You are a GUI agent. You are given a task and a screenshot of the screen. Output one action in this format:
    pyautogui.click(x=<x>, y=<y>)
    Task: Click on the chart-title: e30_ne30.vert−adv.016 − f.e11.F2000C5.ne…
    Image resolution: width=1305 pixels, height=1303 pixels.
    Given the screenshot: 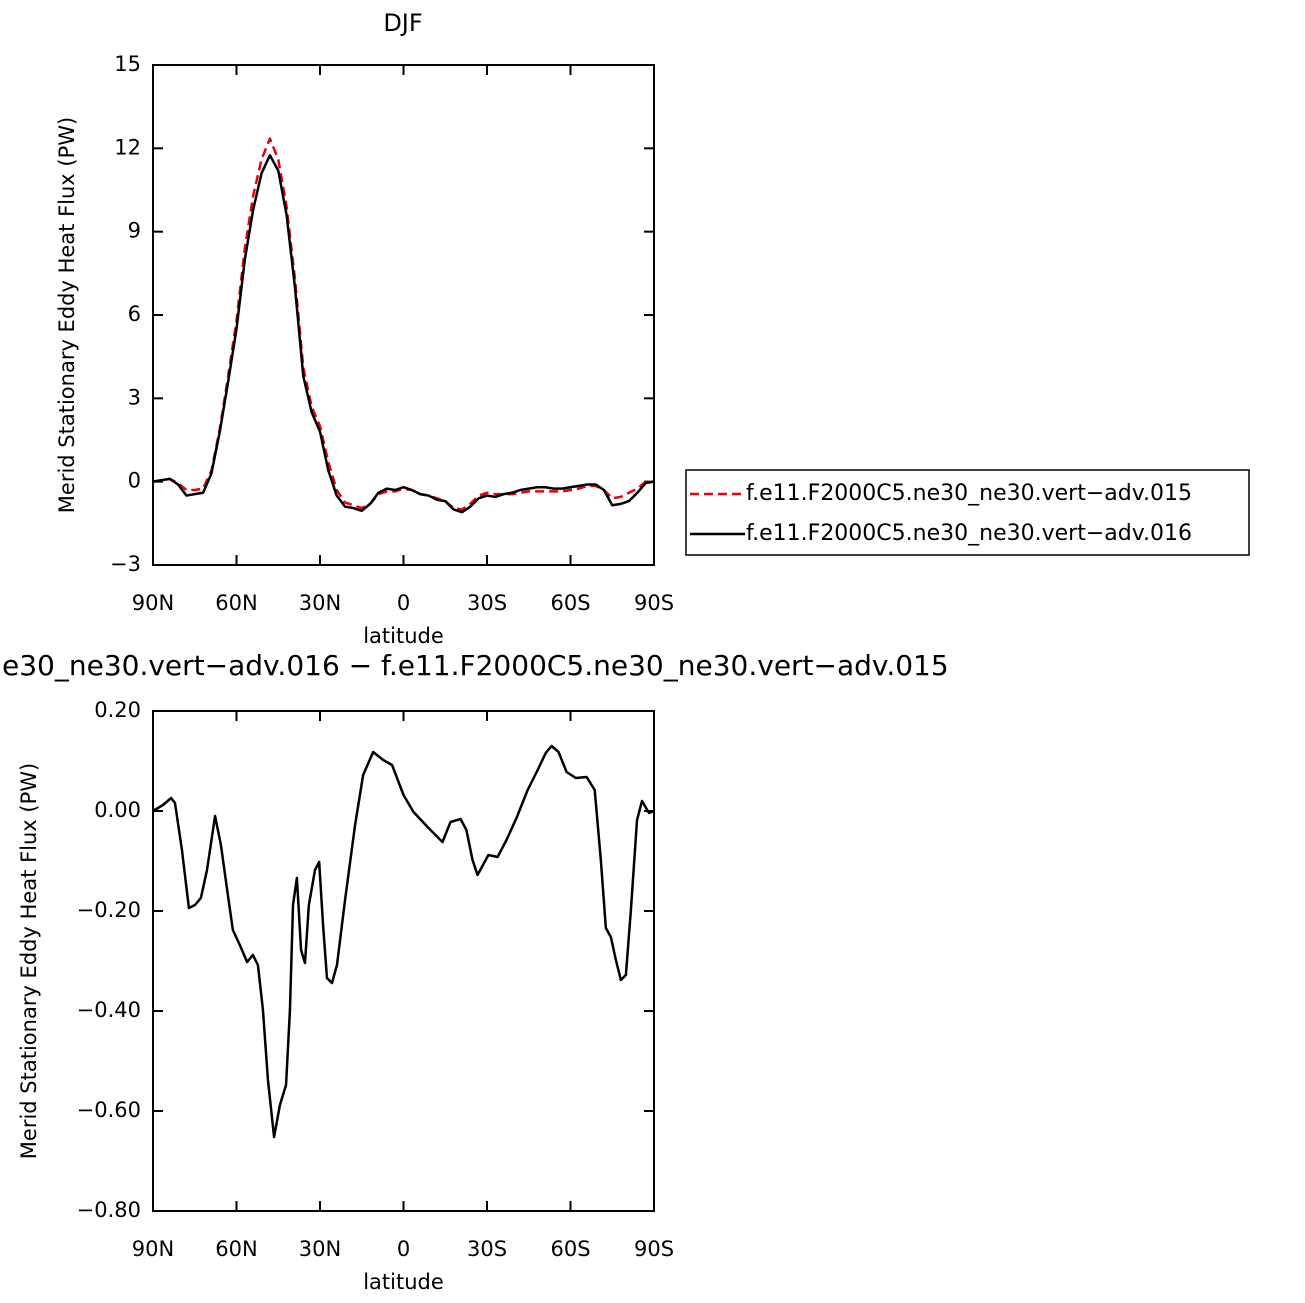 What is the action you would take?
    pyautogui.click(x=475, y=665)
    